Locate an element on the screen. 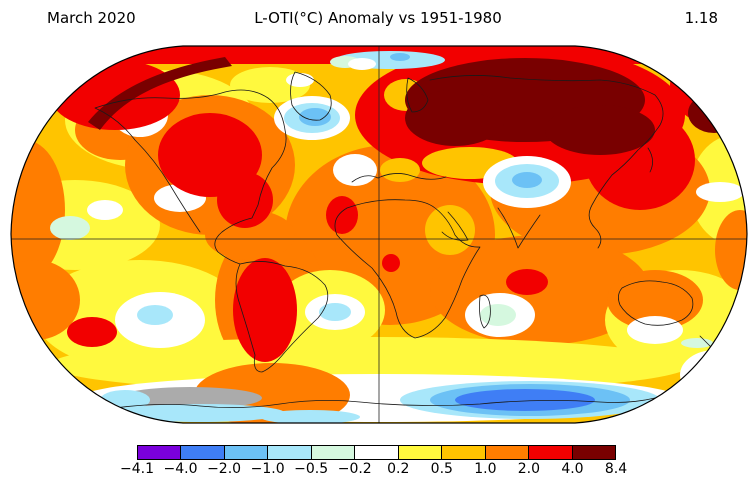 The image size is (756, 488). australia-orange is located at coordinates (655, 300).